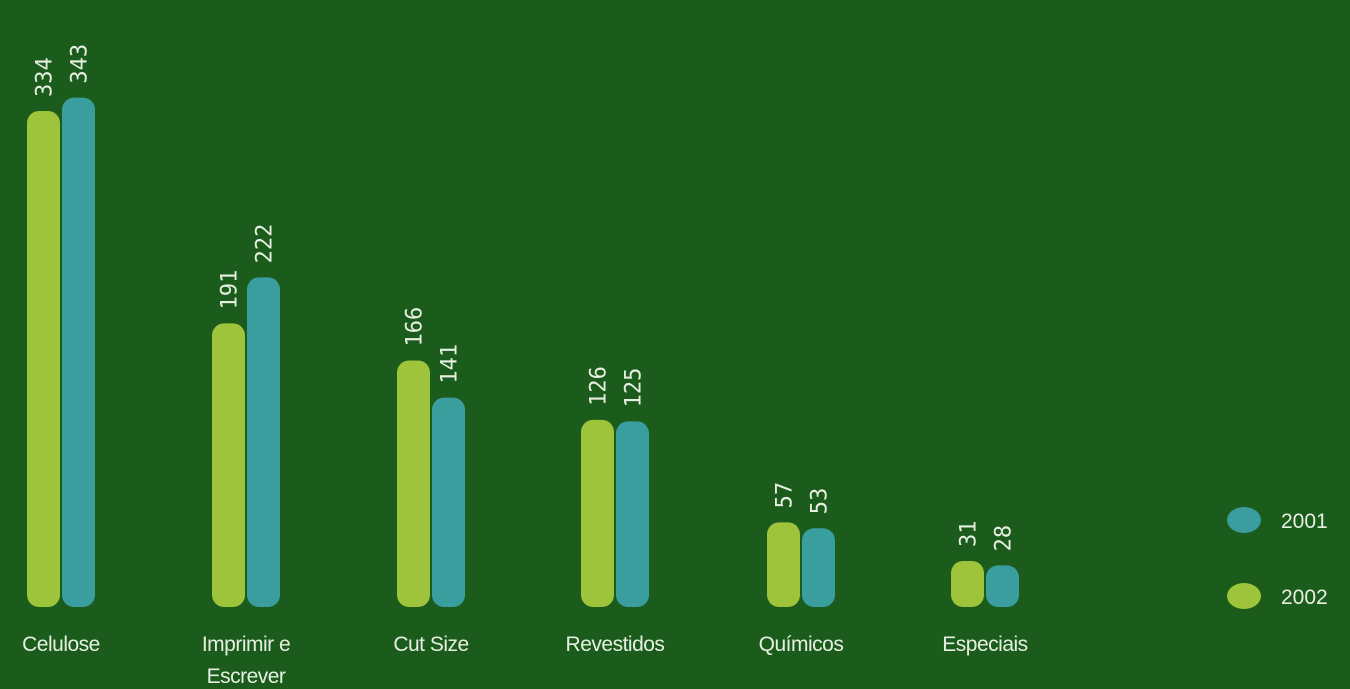  Describe the element at coordinates (1304, 597) in the screenshot. I see `legend-label-2002: 2002` at that location.